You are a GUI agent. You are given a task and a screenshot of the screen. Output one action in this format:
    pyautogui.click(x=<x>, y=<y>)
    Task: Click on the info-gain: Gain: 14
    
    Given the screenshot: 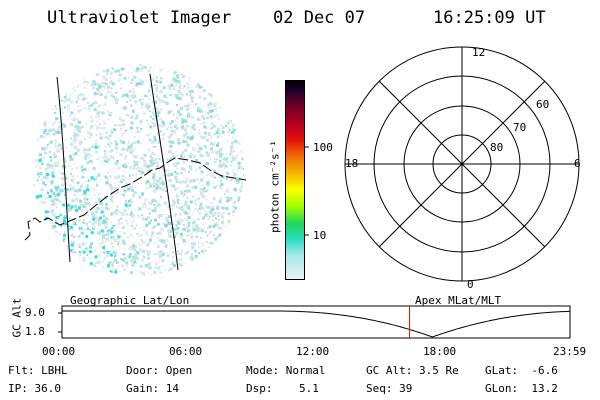 What is the action you would take?
    pyautogui.click(x=152, y=388)
    